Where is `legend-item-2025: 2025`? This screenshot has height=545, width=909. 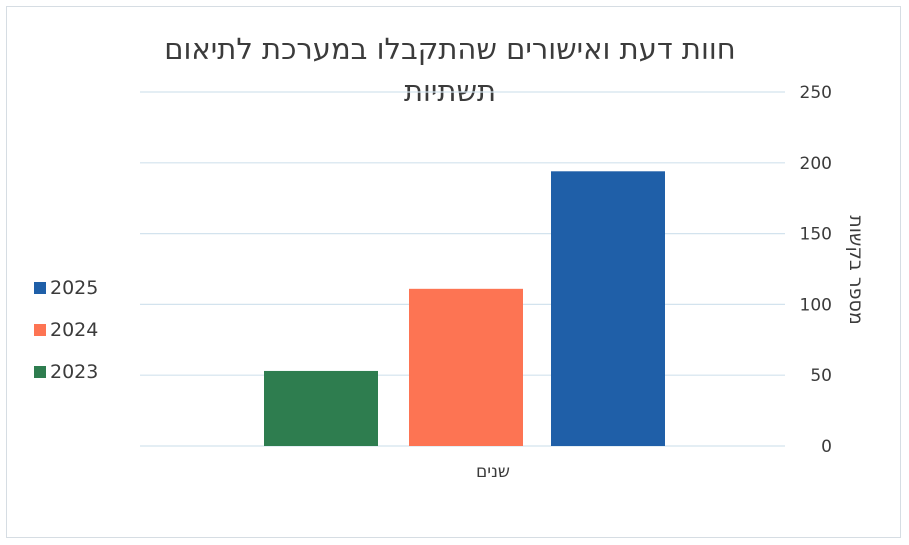 legend-item-2025: 2025 is located at coordinates (66, 288).